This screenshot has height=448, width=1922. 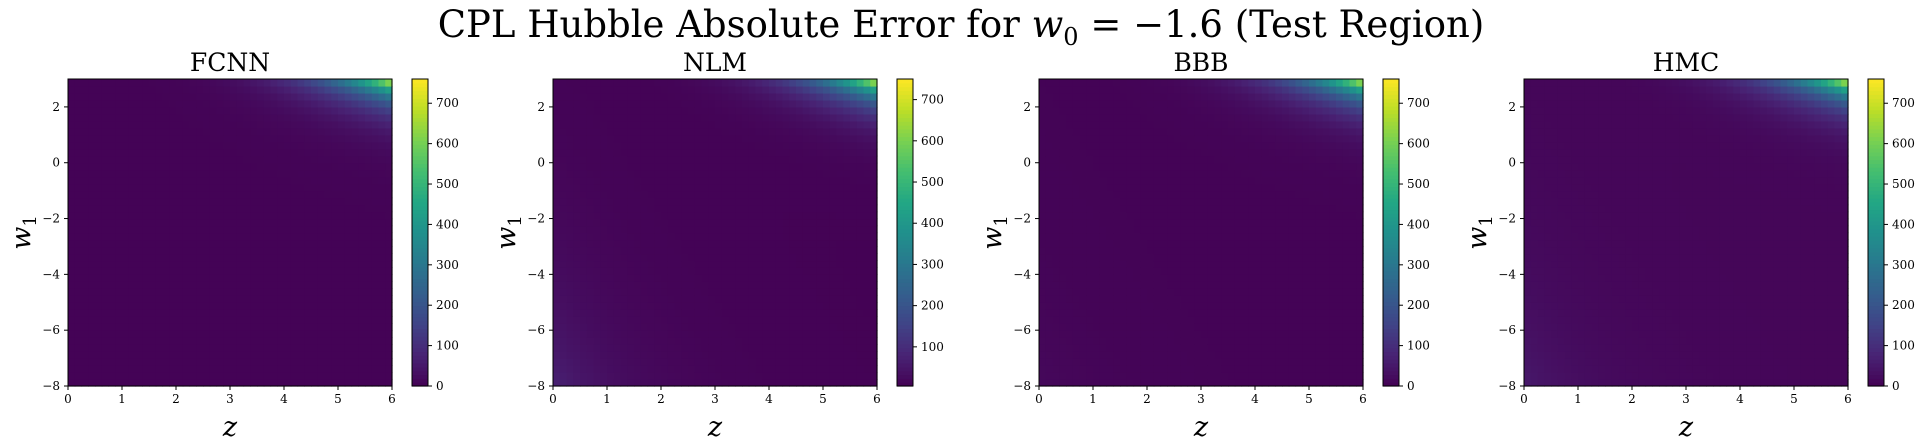 What do you see at coordinates (1201, 233) in the screenshot?
I see `heatmap` at bounding box center [1201, 233].